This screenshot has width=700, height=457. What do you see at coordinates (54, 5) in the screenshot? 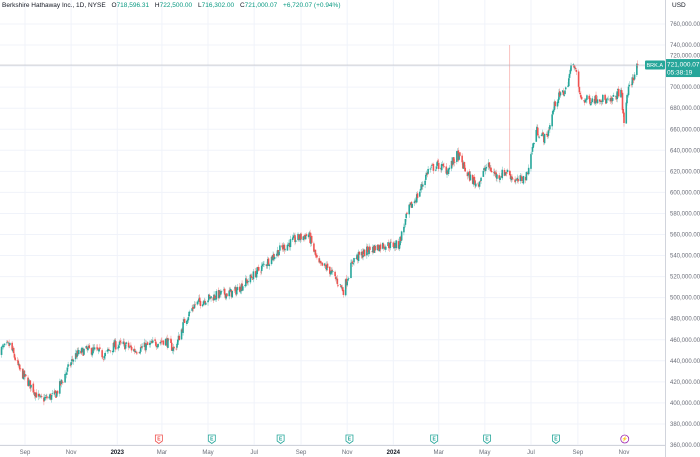
I see `symbol-title: Berkshire Hathaway Inc., 1D, NYSE` at bounding box center [54, 5].